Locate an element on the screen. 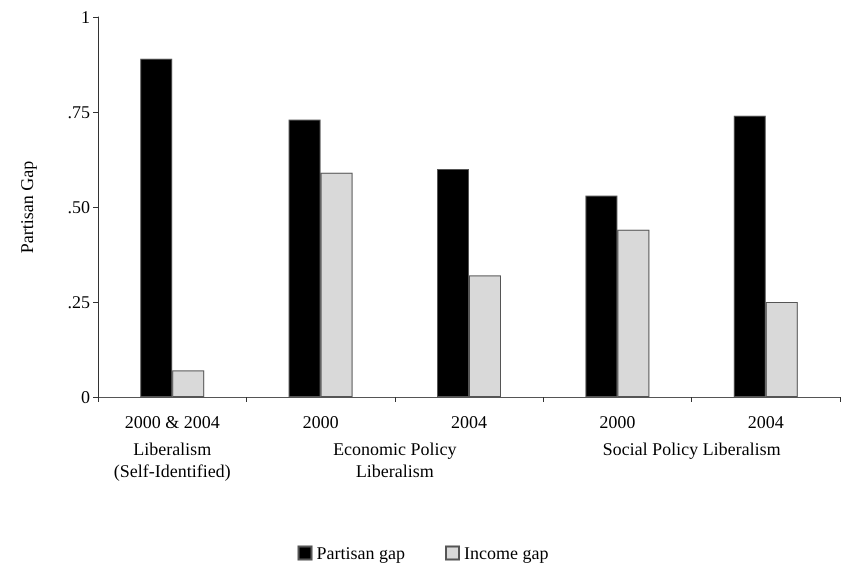  y-tick-label: .75 is located at coordinates (79, 112).